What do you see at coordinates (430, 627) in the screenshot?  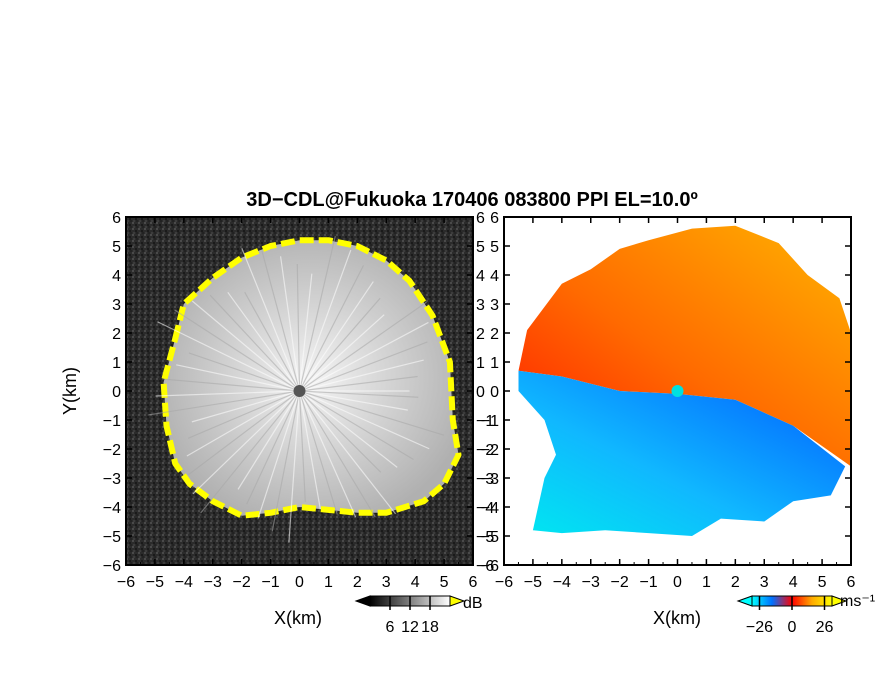 I see `colorbar-tick-label: 18` at bounding box center [430, 627].